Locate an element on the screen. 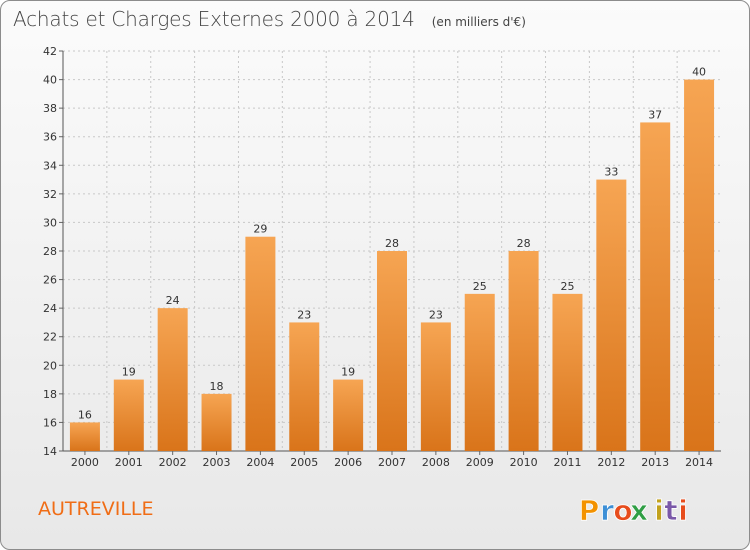  value-label-2006: 19 is located at coordinates (348, 372).